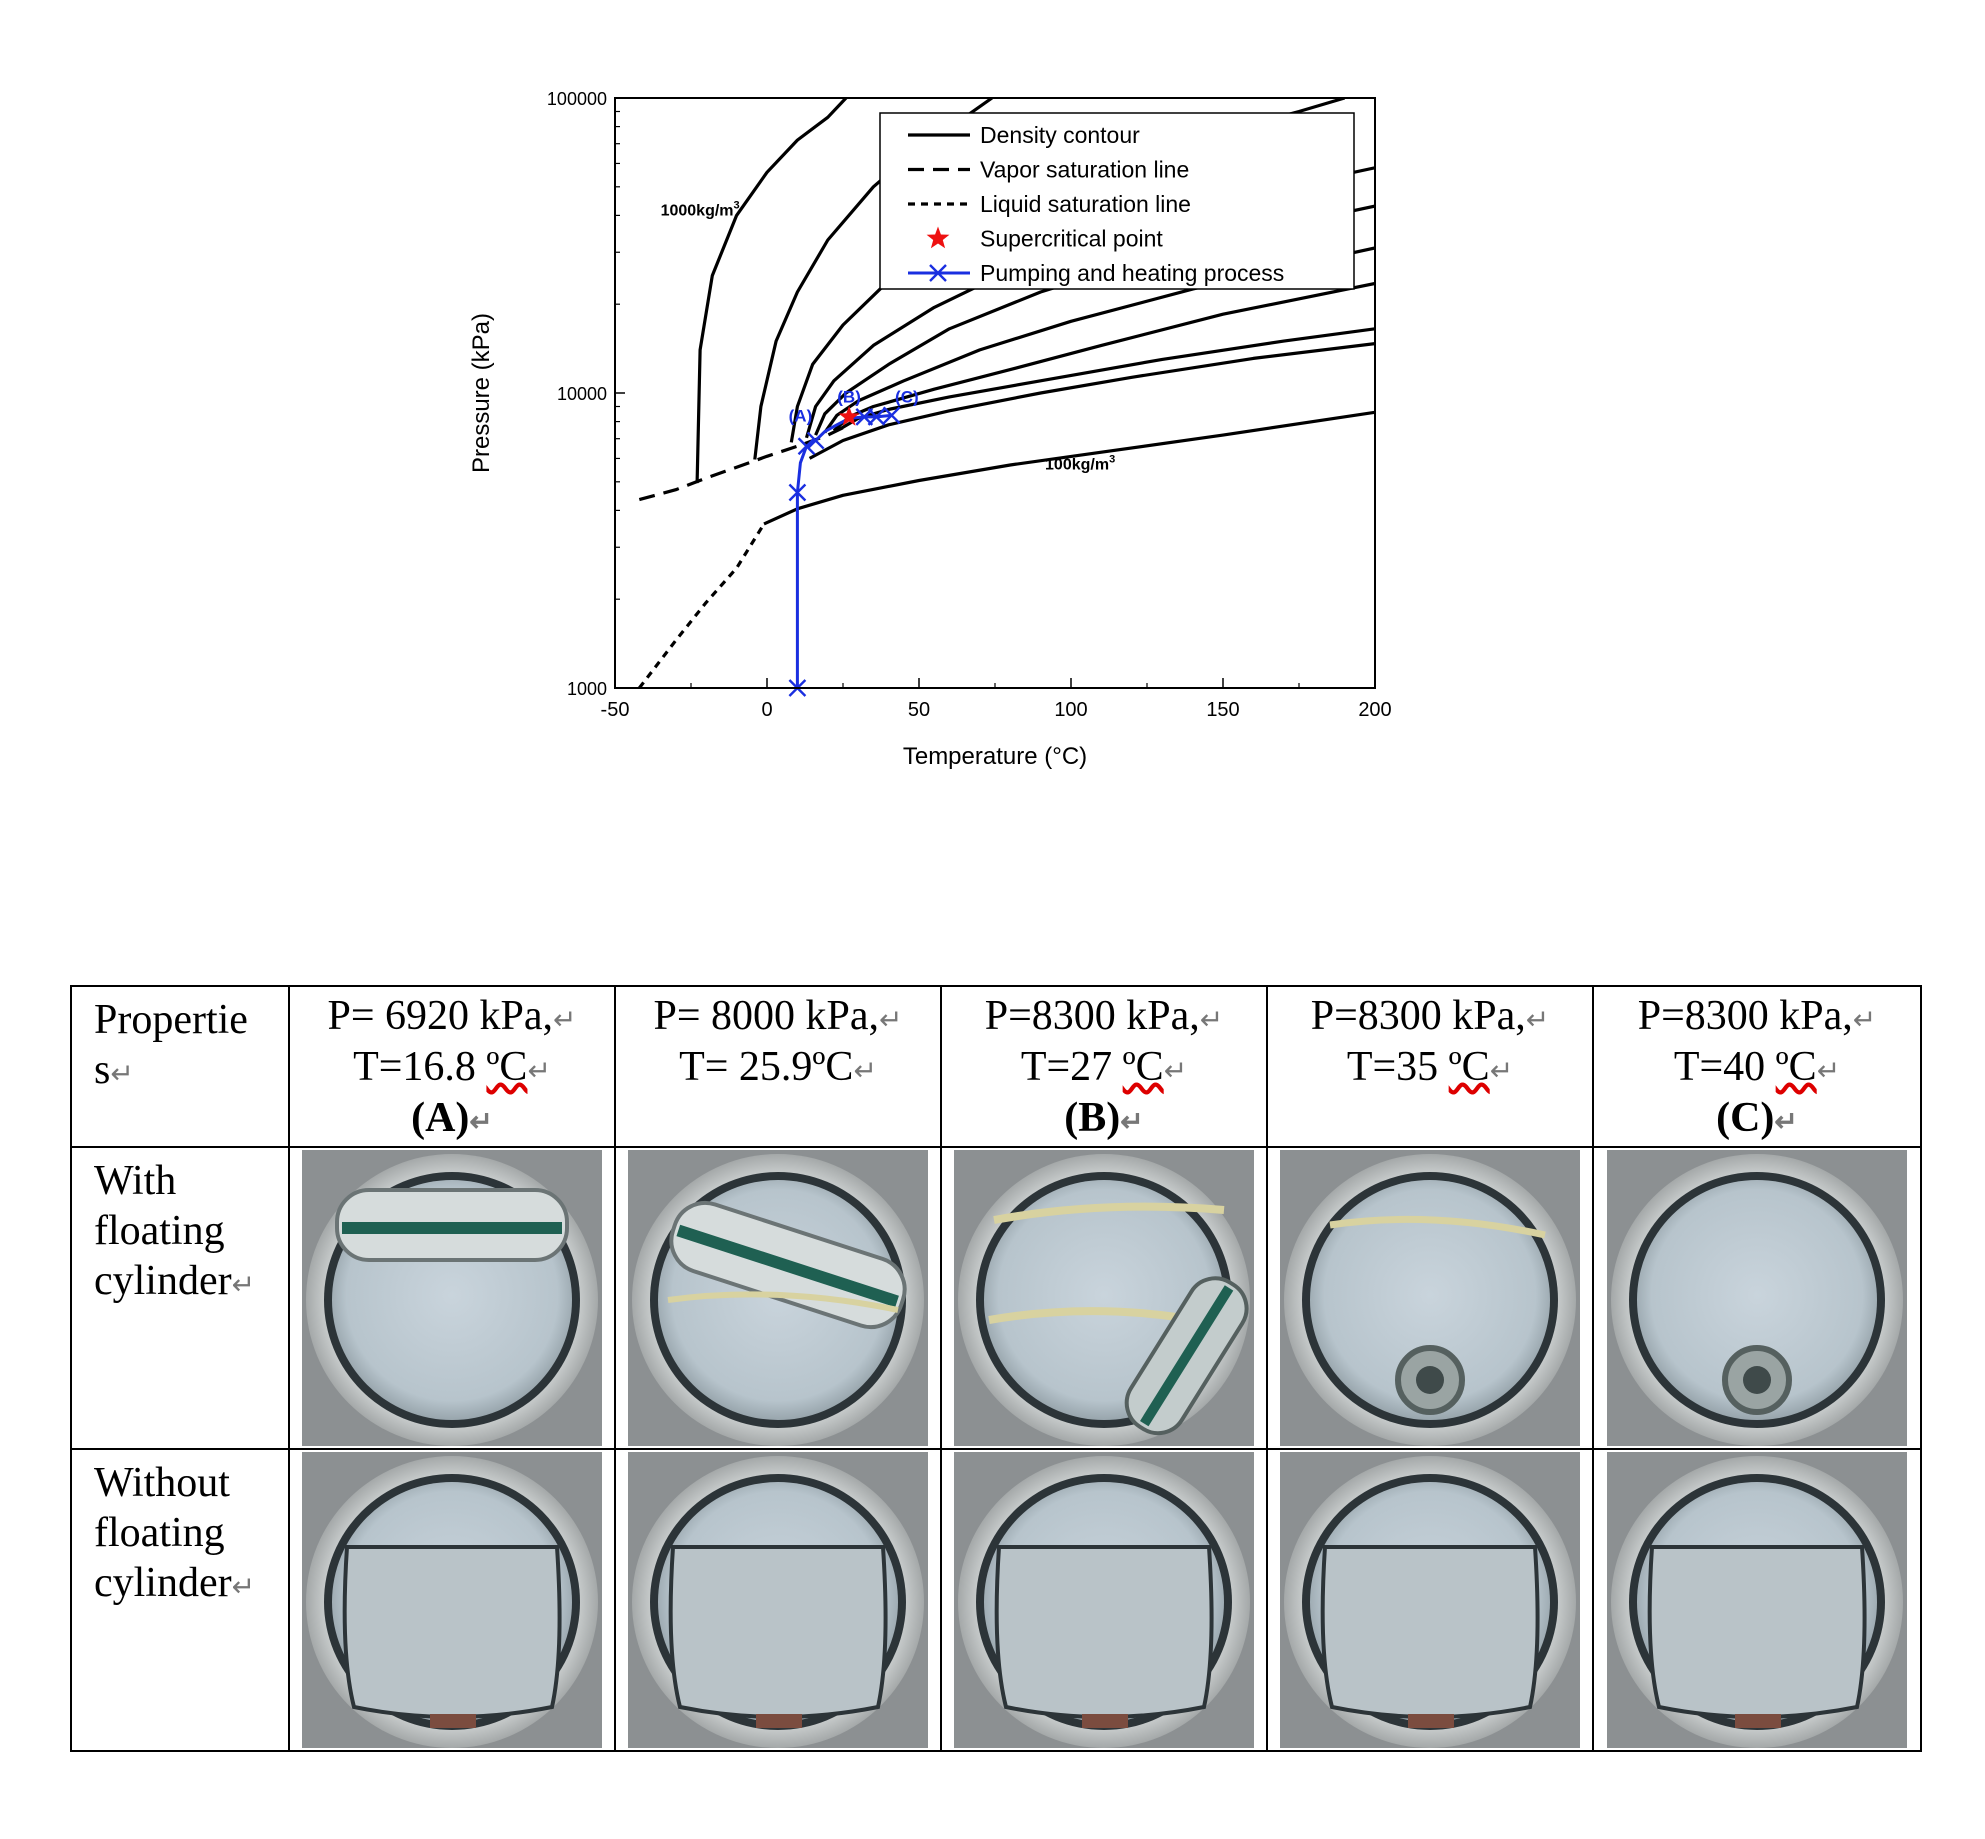 The width and height of the screenshot is (1985, 1839). What do you see at coordinates (919, 710) in the screenshot?
I see `x-tick-label: 50` at bounding box center [919, 710].